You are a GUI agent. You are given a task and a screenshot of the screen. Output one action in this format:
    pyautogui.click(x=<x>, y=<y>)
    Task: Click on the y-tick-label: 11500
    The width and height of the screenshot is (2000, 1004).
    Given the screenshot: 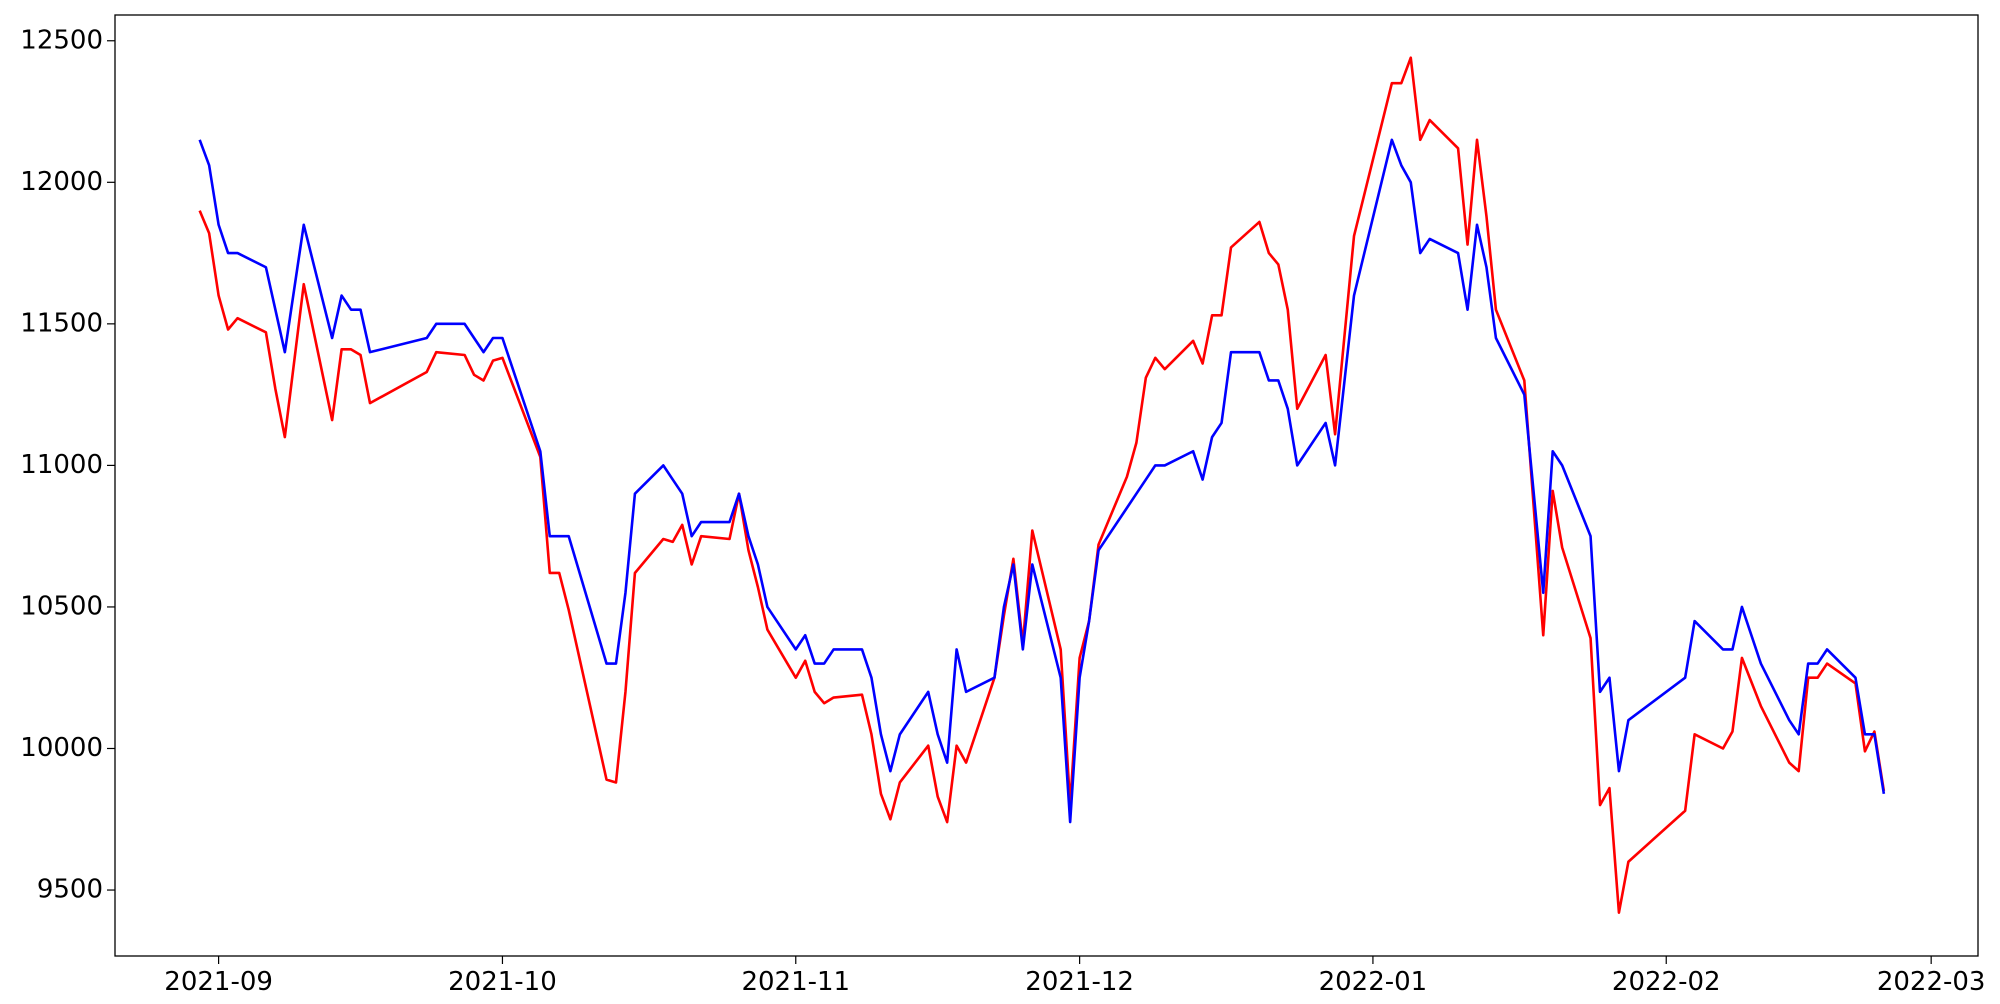 What is the action you would take?
    pyautogui.click(x=61, y=323)
    